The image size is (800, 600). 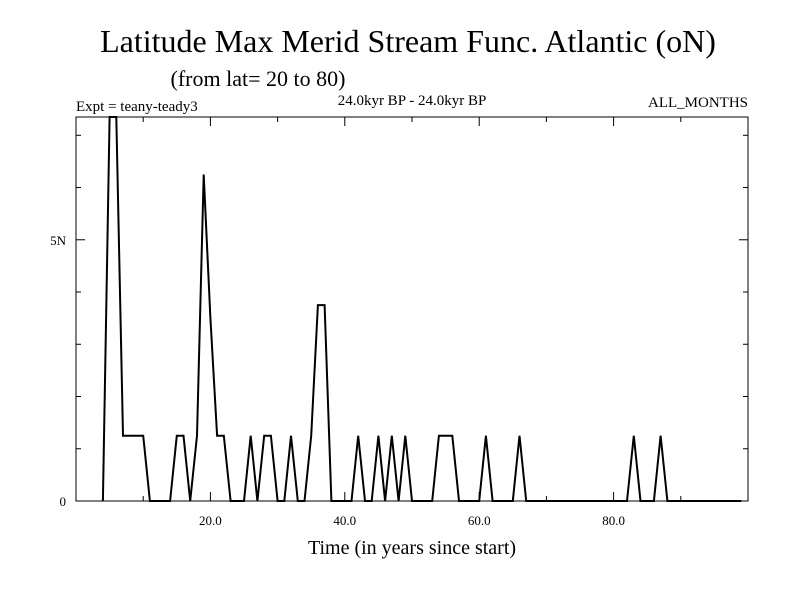 I want to click on x-tick-label: 40.0, so click(x=344, y=520).